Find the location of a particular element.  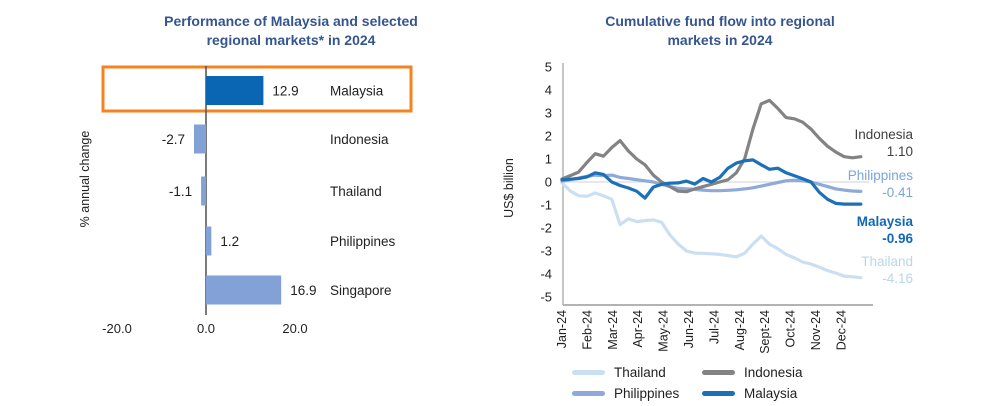

bar-indonesia is located at coordinates (199, 139).